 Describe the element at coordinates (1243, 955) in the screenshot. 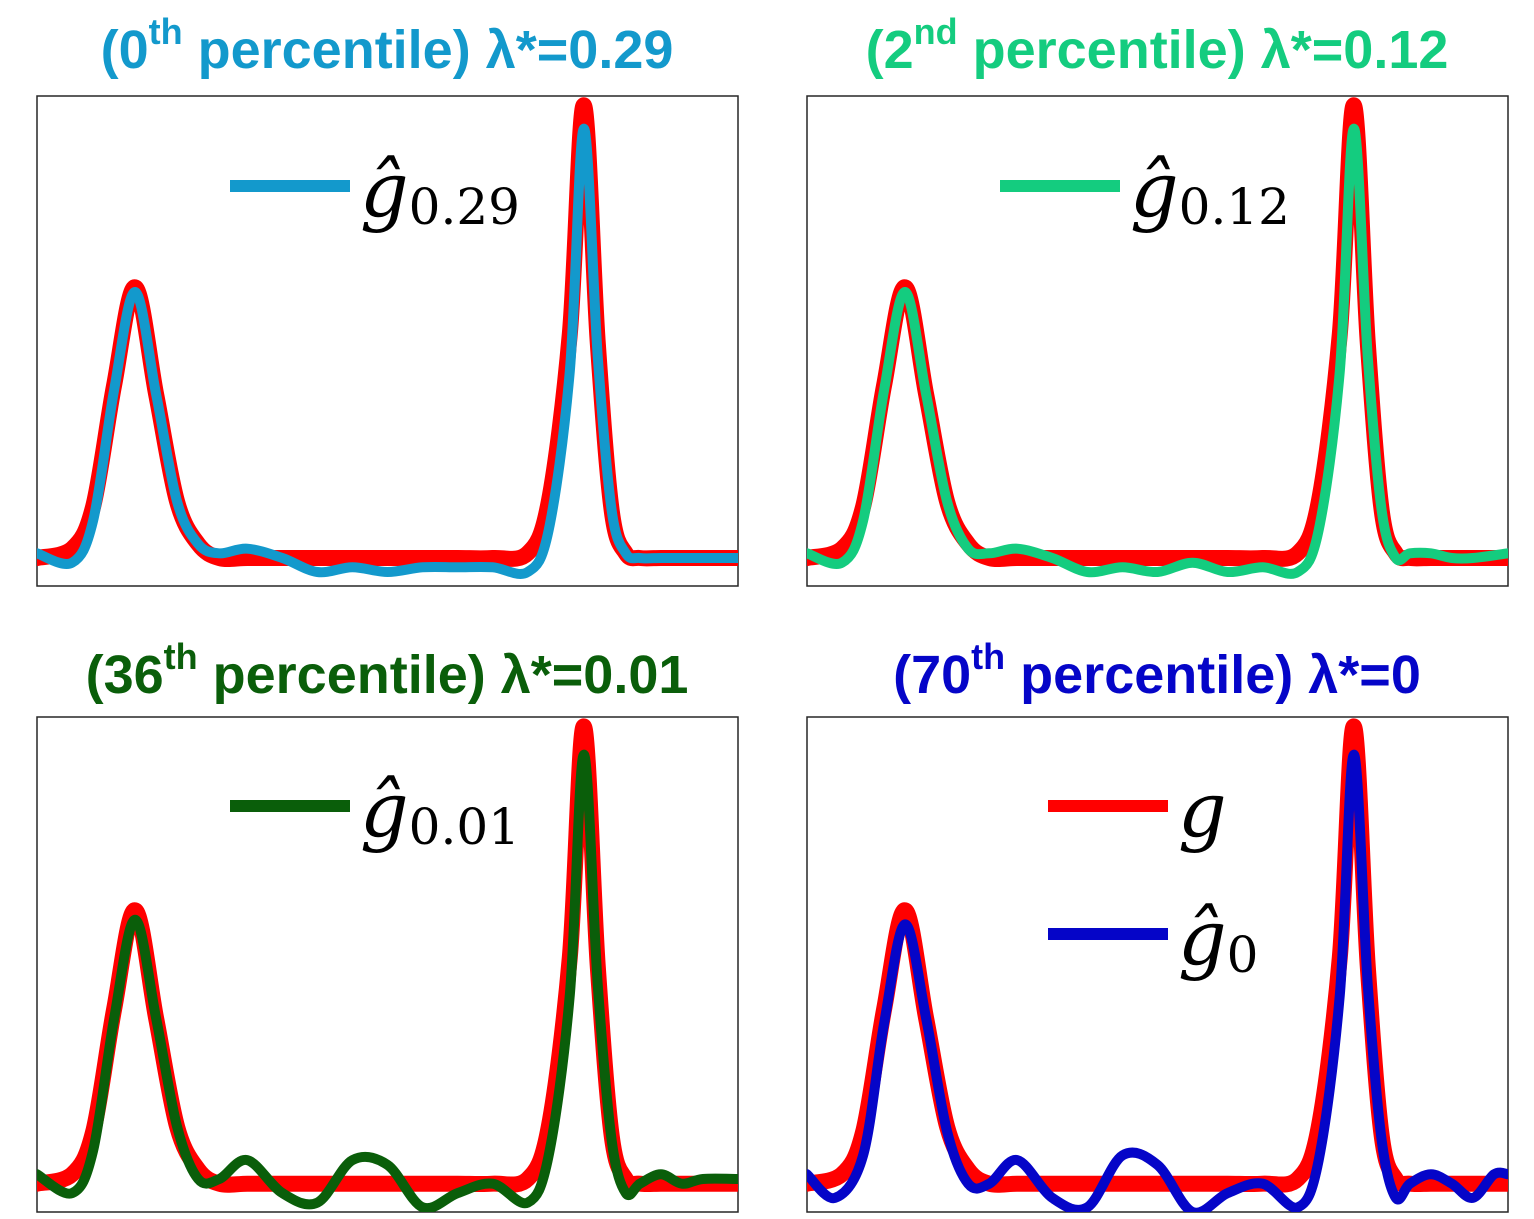

I see `legend-subscript: 0` at that location.